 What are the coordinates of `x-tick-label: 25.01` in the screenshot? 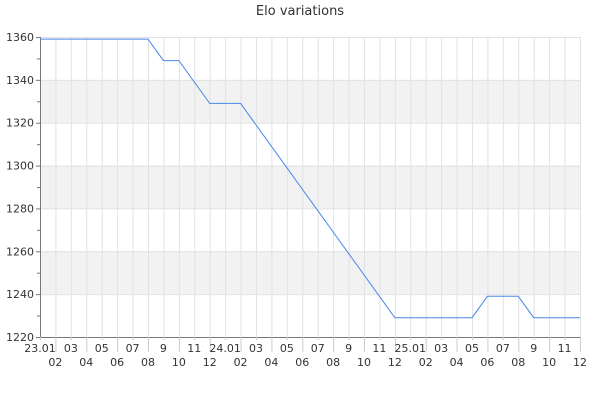 It's located at (411, 348).